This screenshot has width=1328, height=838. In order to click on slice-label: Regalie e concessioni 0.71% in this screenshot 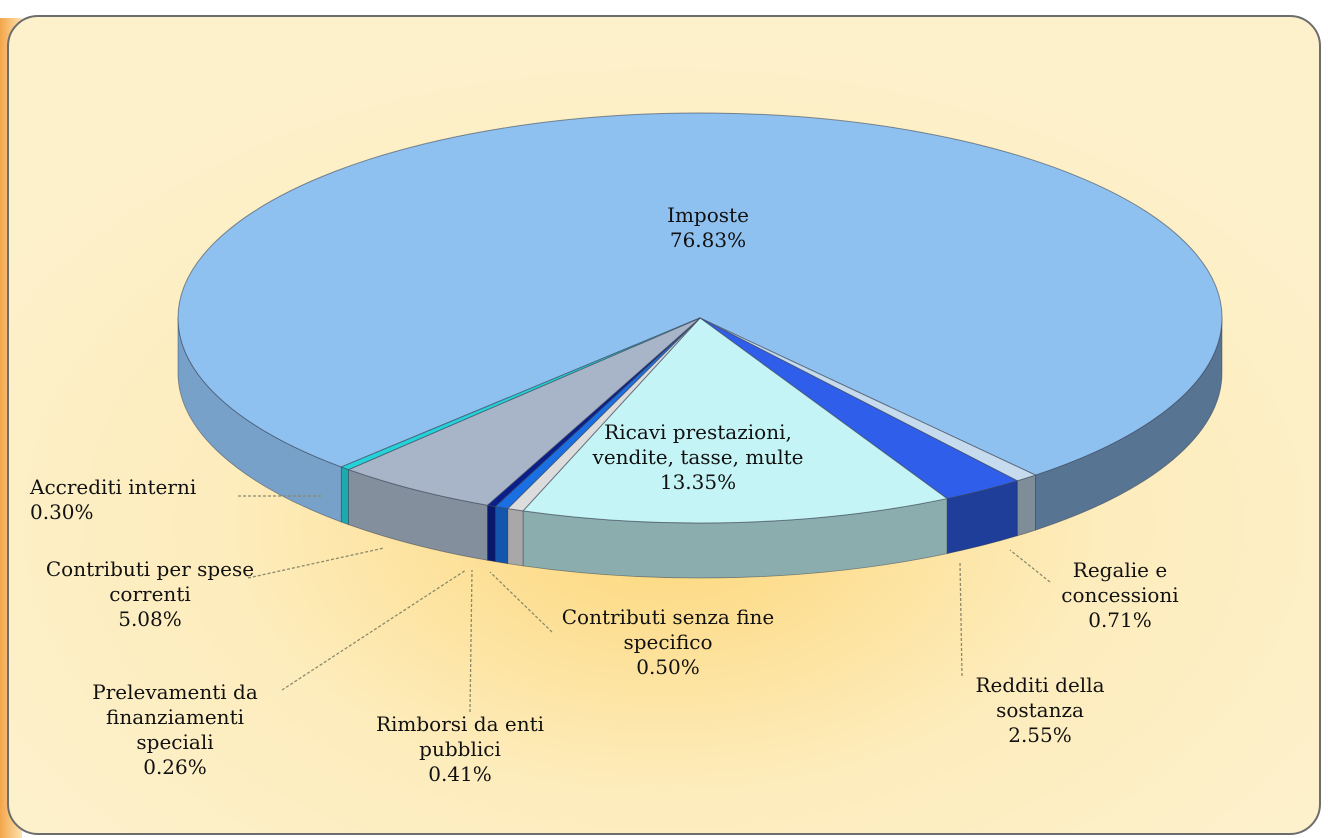, I will do `click(1120, 595)`.